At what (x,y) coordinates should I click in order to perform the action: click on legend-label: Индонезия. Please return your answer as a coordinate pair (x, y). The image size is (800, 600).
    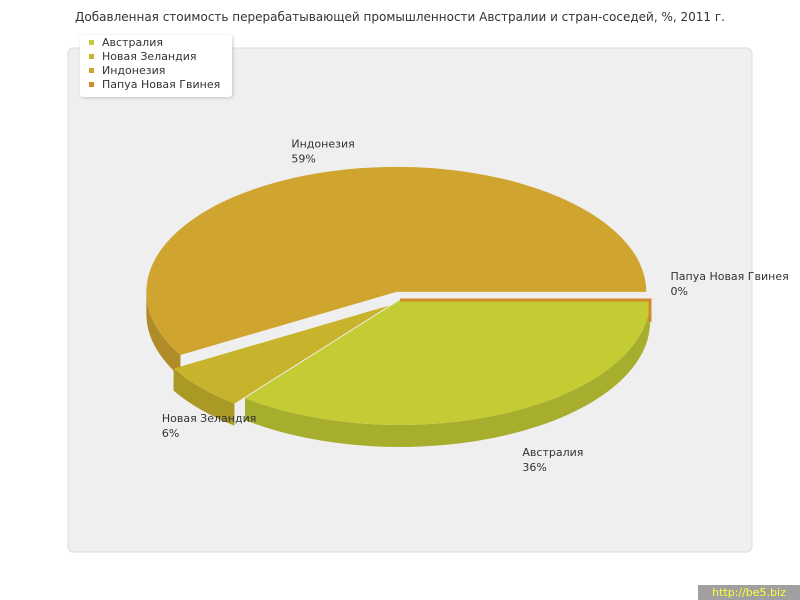
    Looking at the image, I should click on (133, 70).